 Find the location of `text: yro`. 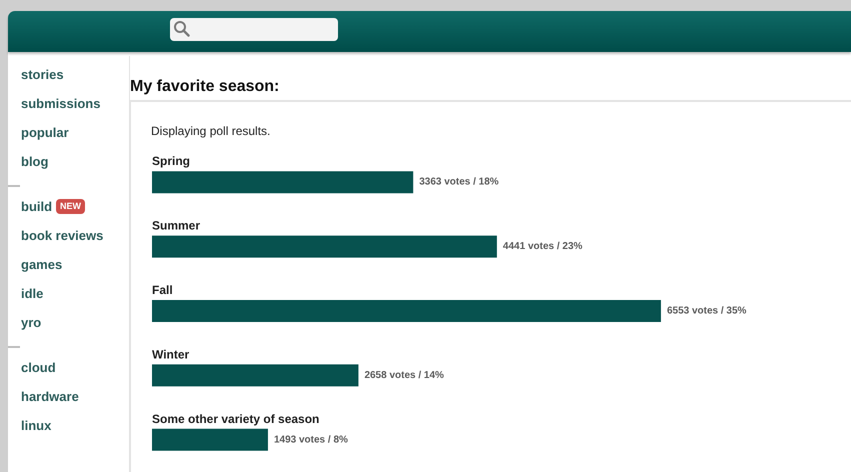

text: yro is located at coordinates (31, 322).